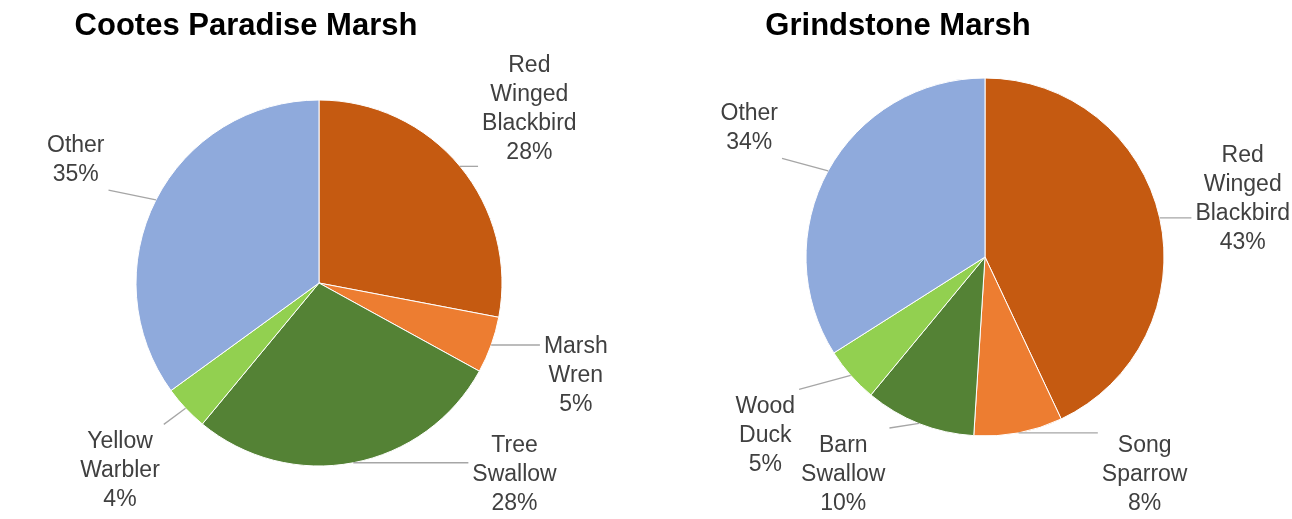  I want to click on data-label: 4%, so click(120, 497).